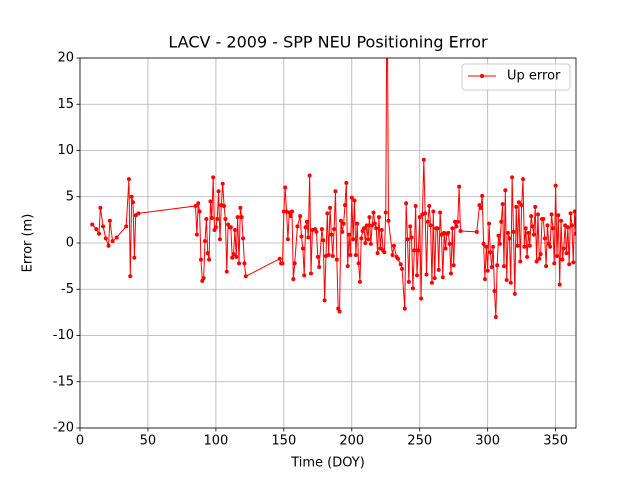 The image size is (640, 480). I want to click on x-axis-label: Time (DOY), so click(327, 463).